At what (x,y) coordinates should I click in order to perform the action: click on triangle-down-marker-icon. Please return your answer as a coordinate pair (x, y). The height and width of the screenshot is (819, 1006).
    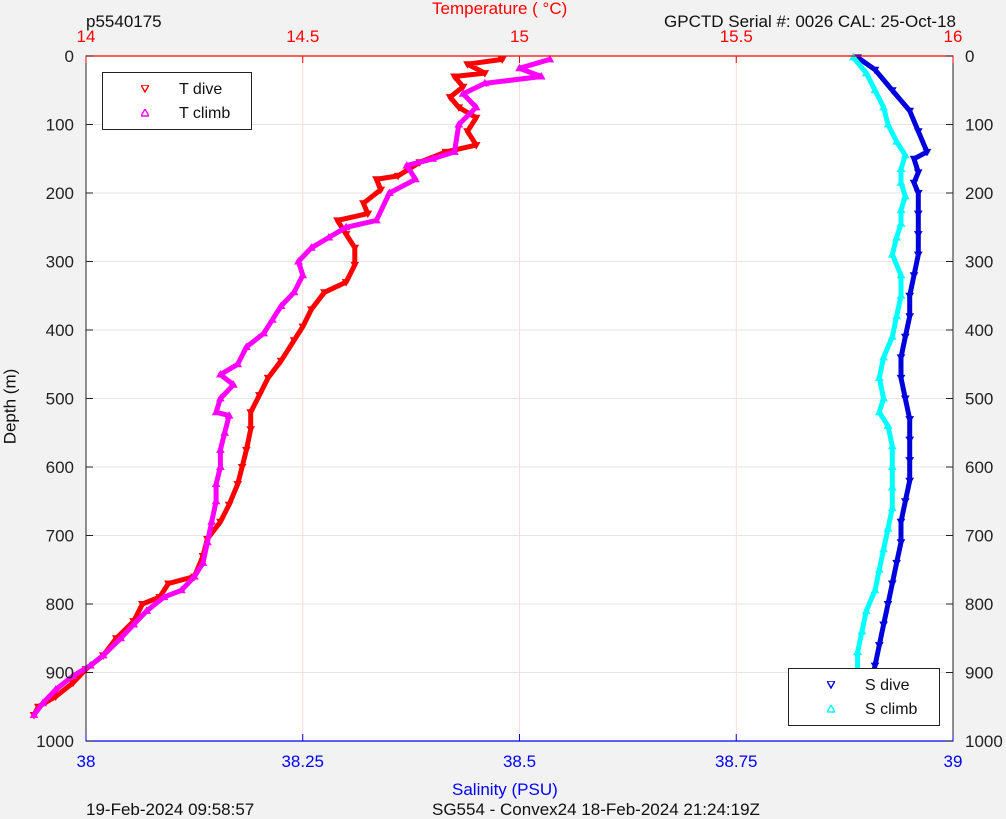
    Looking at the image, I should click on (831, 685).